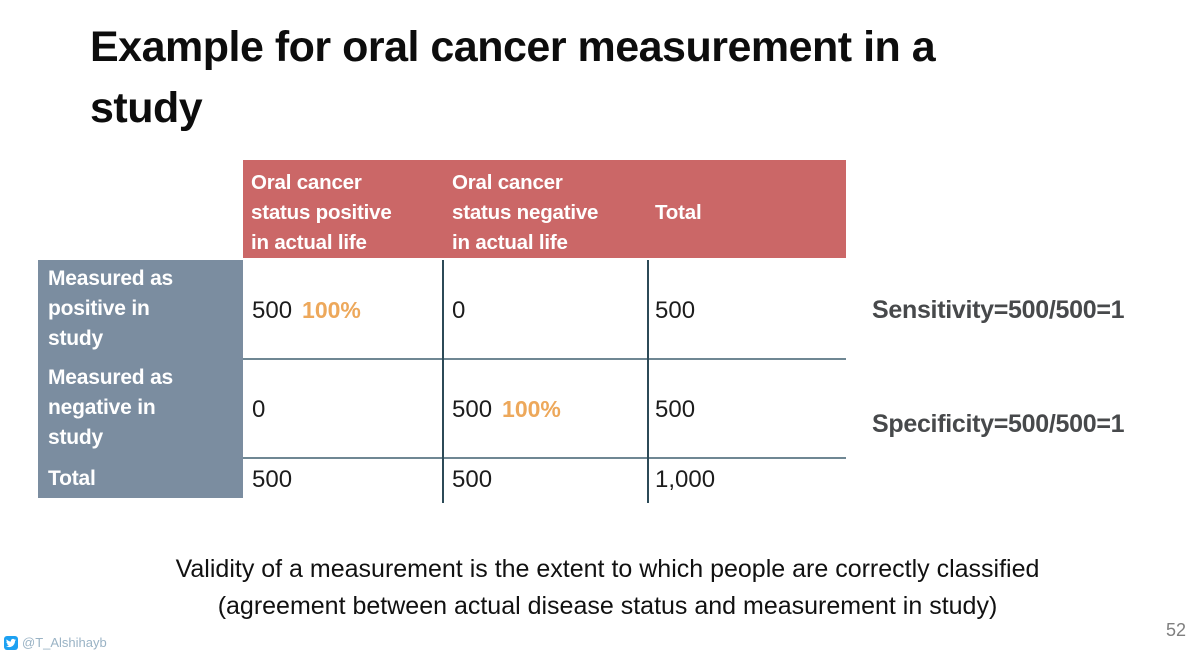  I want to click on table-cell: 1,000, so click(685, 480).